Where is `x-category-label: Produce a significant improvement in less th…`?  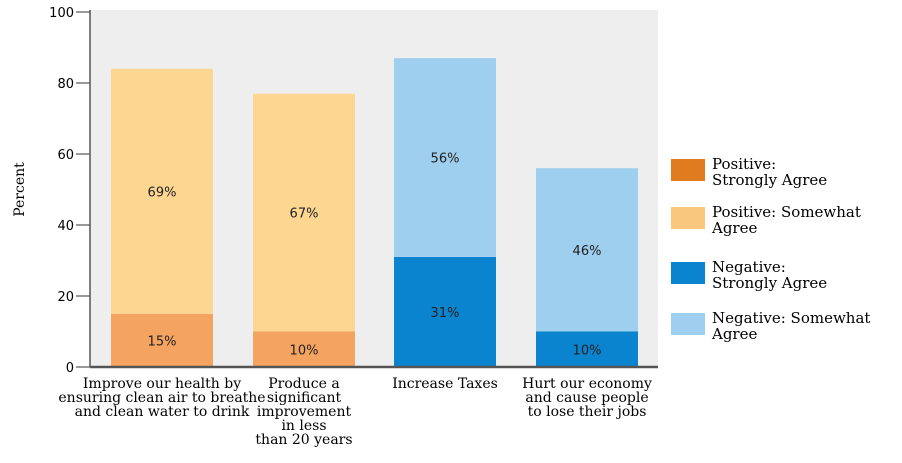 x-category-label: Produce a significant improvement in less th… is located at coordinates (303, 412).